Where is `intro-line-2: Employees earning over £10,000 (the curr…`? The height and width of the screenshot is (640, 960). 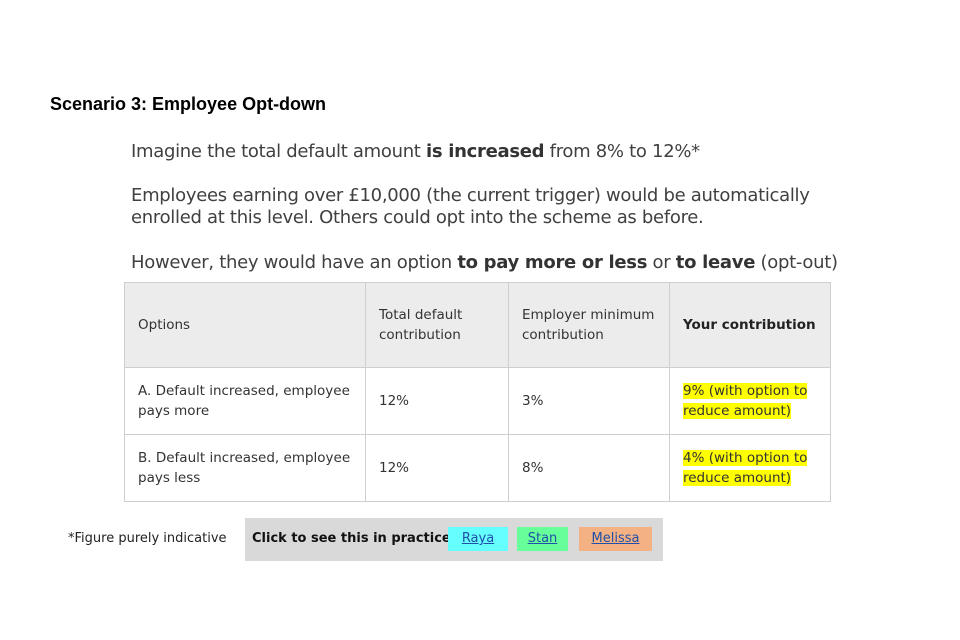 intro-line-2: Employees earning over £10,000 (the curr… is located at coordinates (470, 206).